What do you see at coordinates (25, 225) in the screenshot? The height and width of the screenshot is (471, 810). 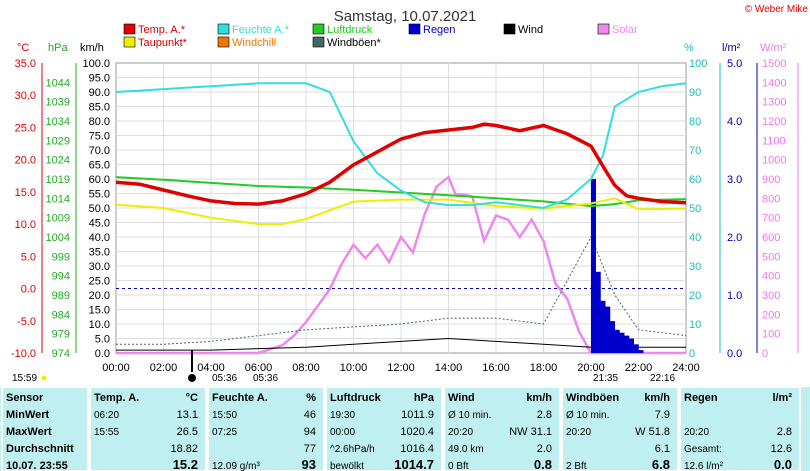 I see `temp-tick-label: 10.0` at bounding box center [25, 225].